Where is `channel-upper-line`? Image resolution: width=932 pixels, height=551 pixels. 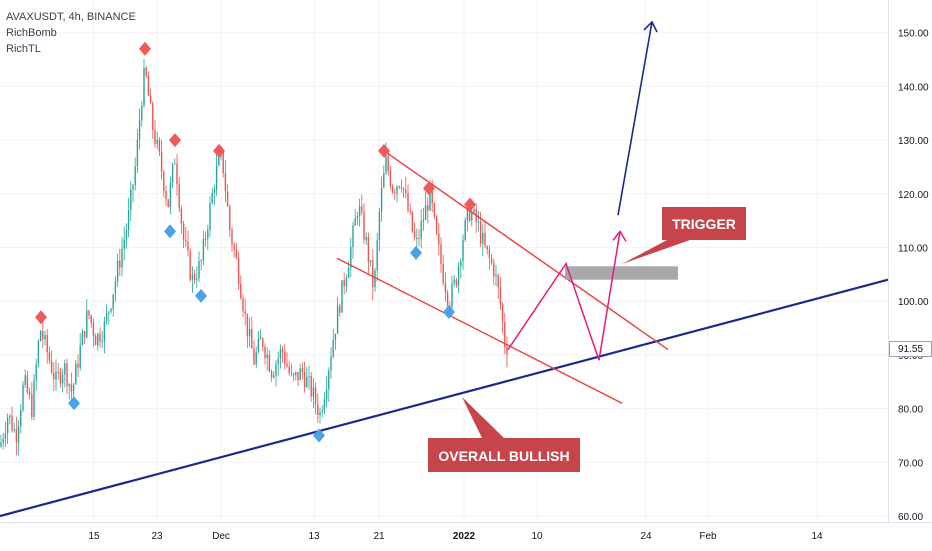 channel-upper-line is located at coordinates (526, 250).